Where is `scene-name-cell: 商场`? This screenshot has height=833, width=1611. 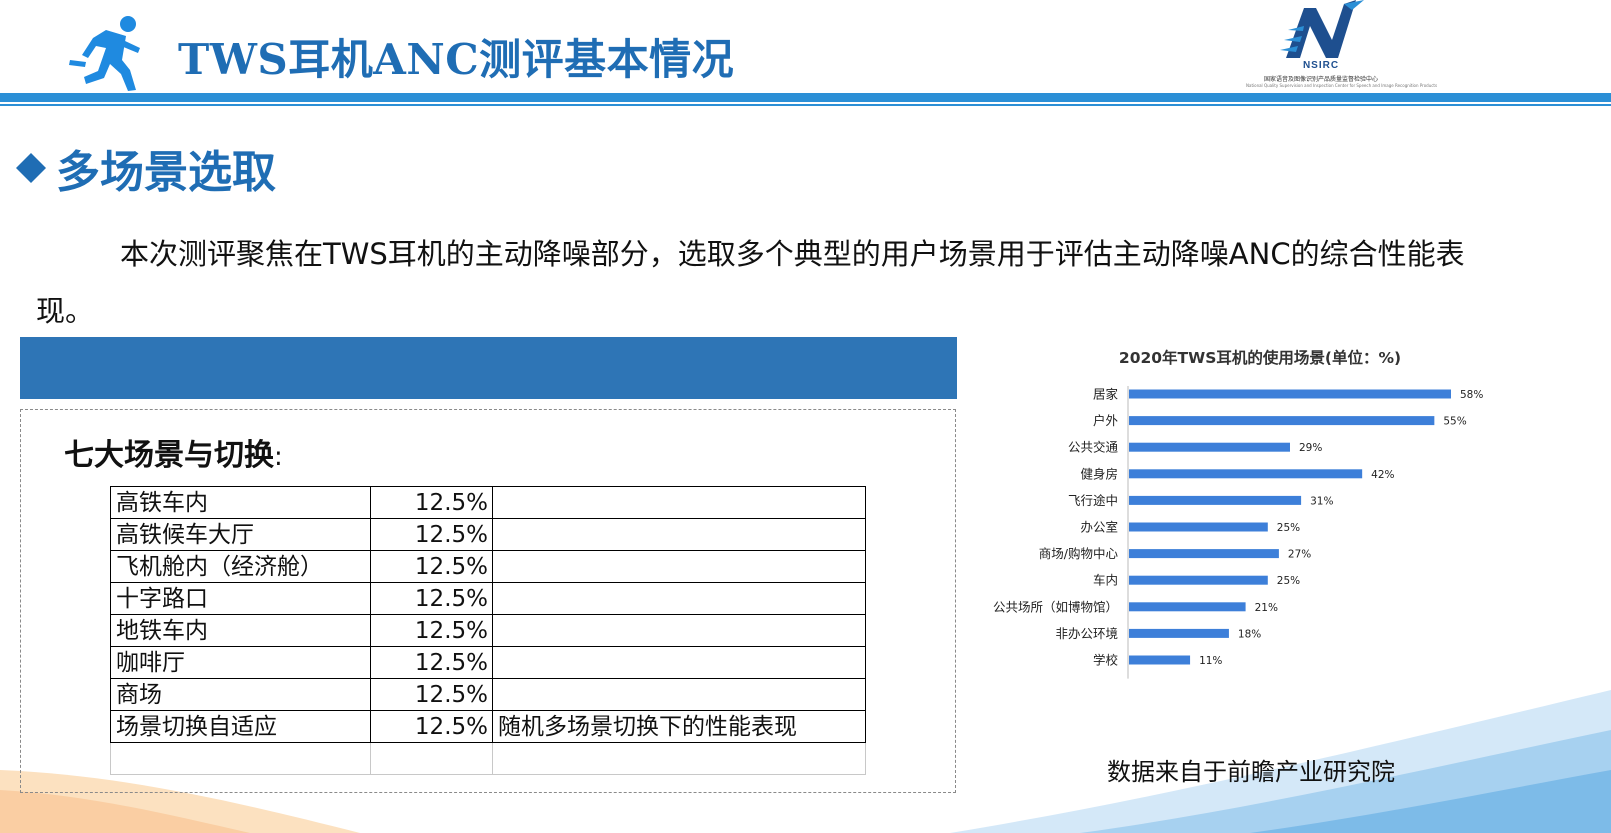 scene-name-cell: 商场 is located at coordinates (240, 694).